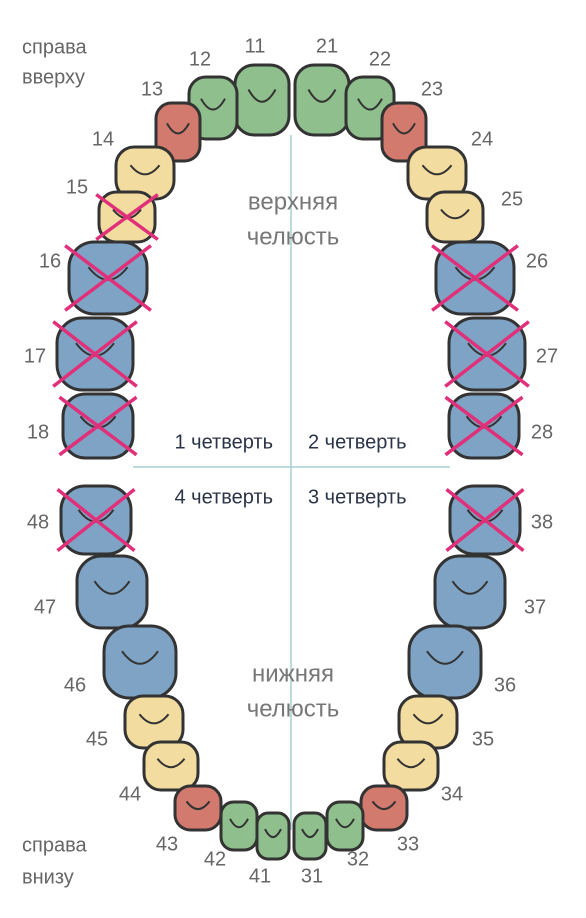 This screenshot has width=586, height=918. What do you see at coordinates (45, 607) in the screenshot?
I see `tooth-number: 47` at bounding box center [45, 607].